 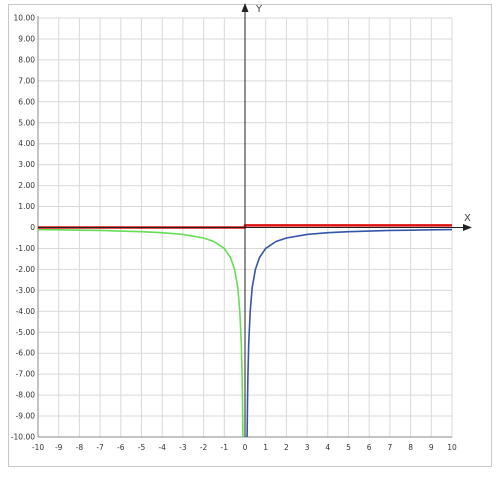 I want to click on x-tick-label: 9, so click(x=431, y=447).